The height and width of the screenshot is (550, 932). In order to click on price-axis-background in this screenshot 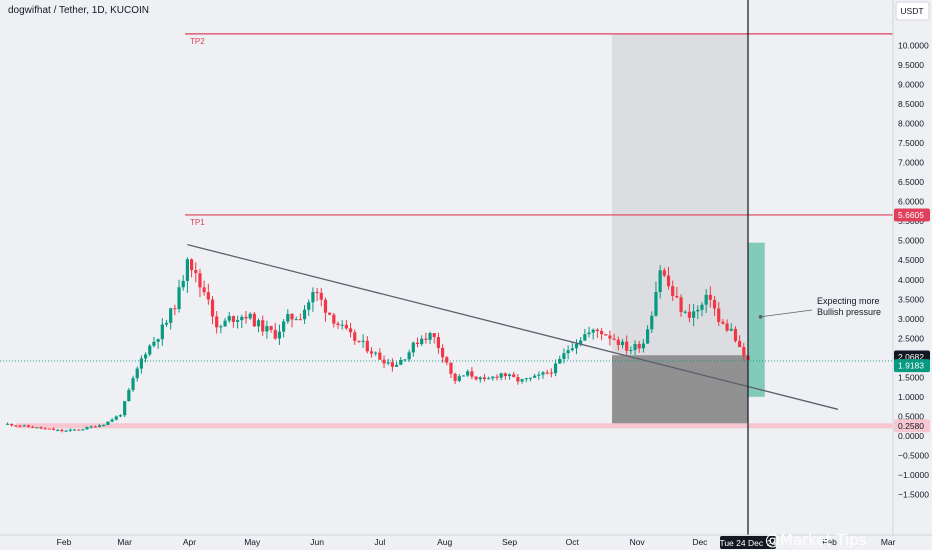, I will do `click(912, 267)`.